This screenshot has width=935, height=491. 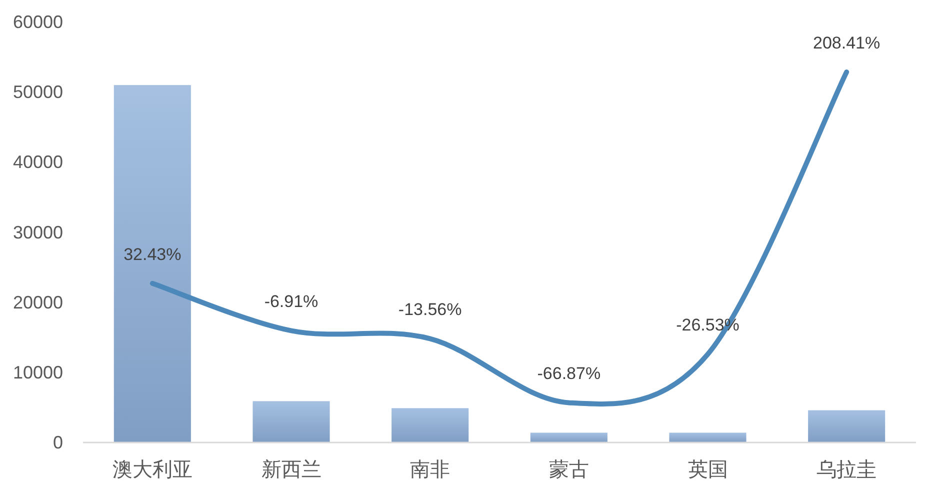 What do you see at coordinates (37, 372) in the screenshot?
I see `y-tick-label: 10000` at bounding box center [37, 372].